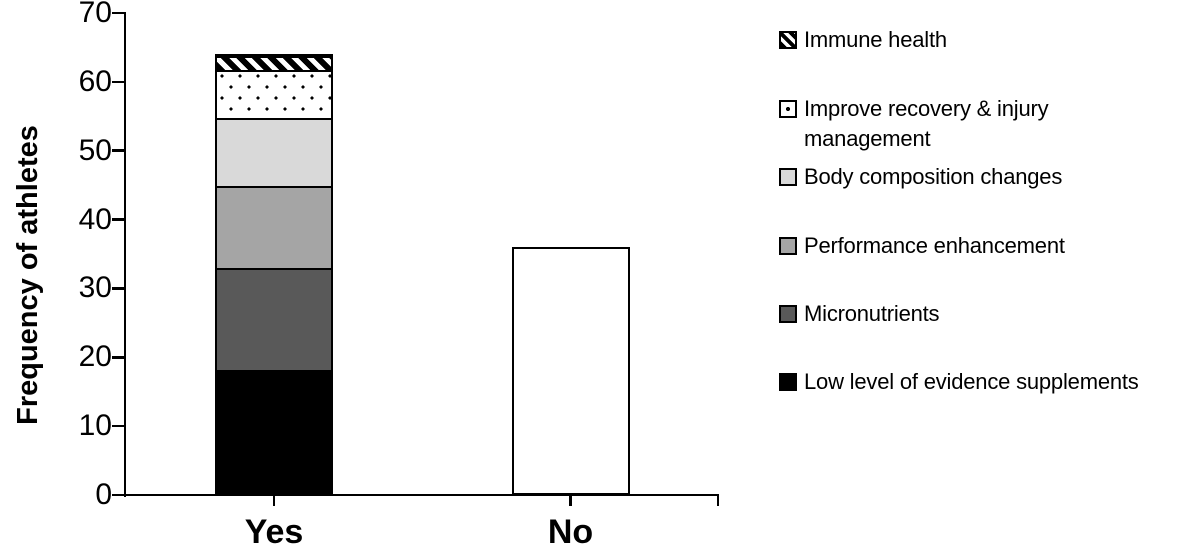  I want to click on improve-recovery-injury-management-swatch-icon, so click(788, 109).